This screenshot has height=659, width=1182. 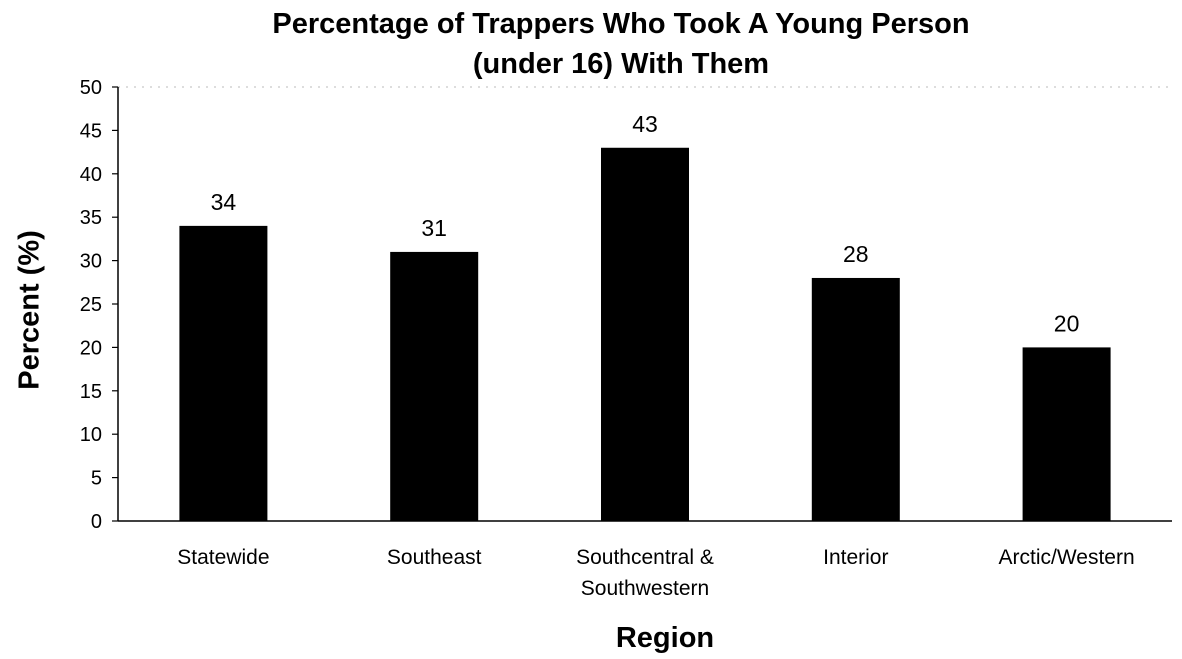 What do you see at coordinates (434, 557) in the screenshot?
I see `x-tick-label: Southeast` at bounding box center [434, 557].